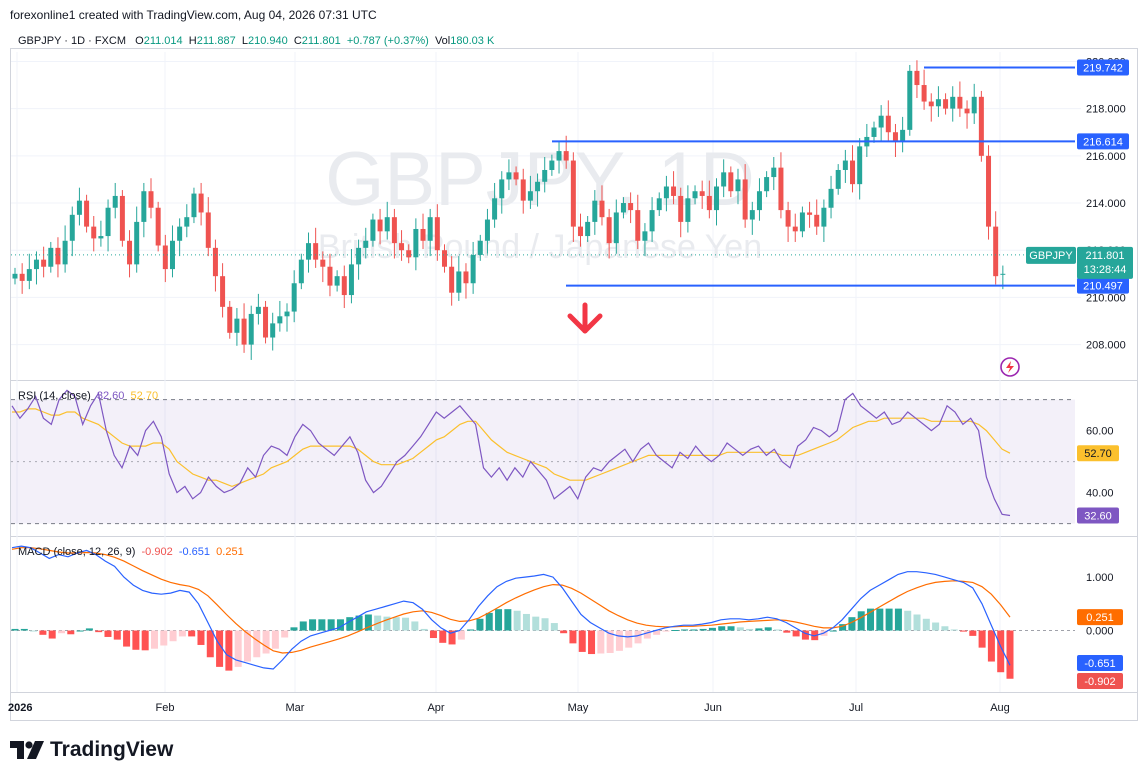  What do you see at coordinates (511, 600) in the screenshot?
I see `macd-signal-line` at bounding box center [511, 600].